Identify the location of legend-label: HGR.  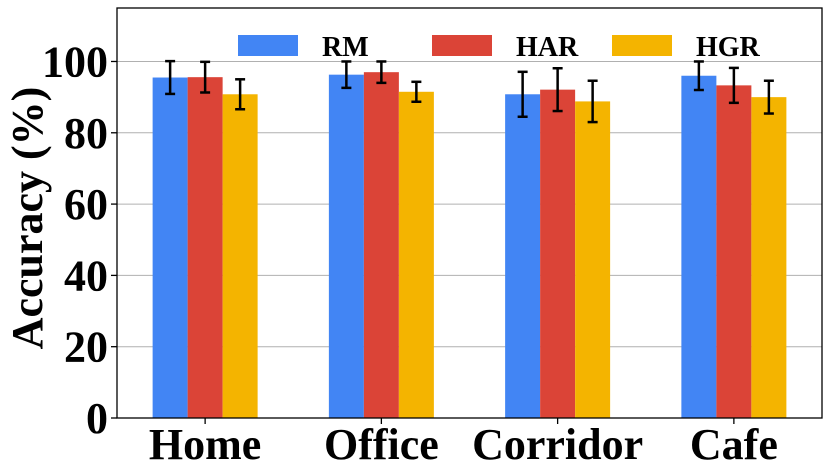
(728, 47).